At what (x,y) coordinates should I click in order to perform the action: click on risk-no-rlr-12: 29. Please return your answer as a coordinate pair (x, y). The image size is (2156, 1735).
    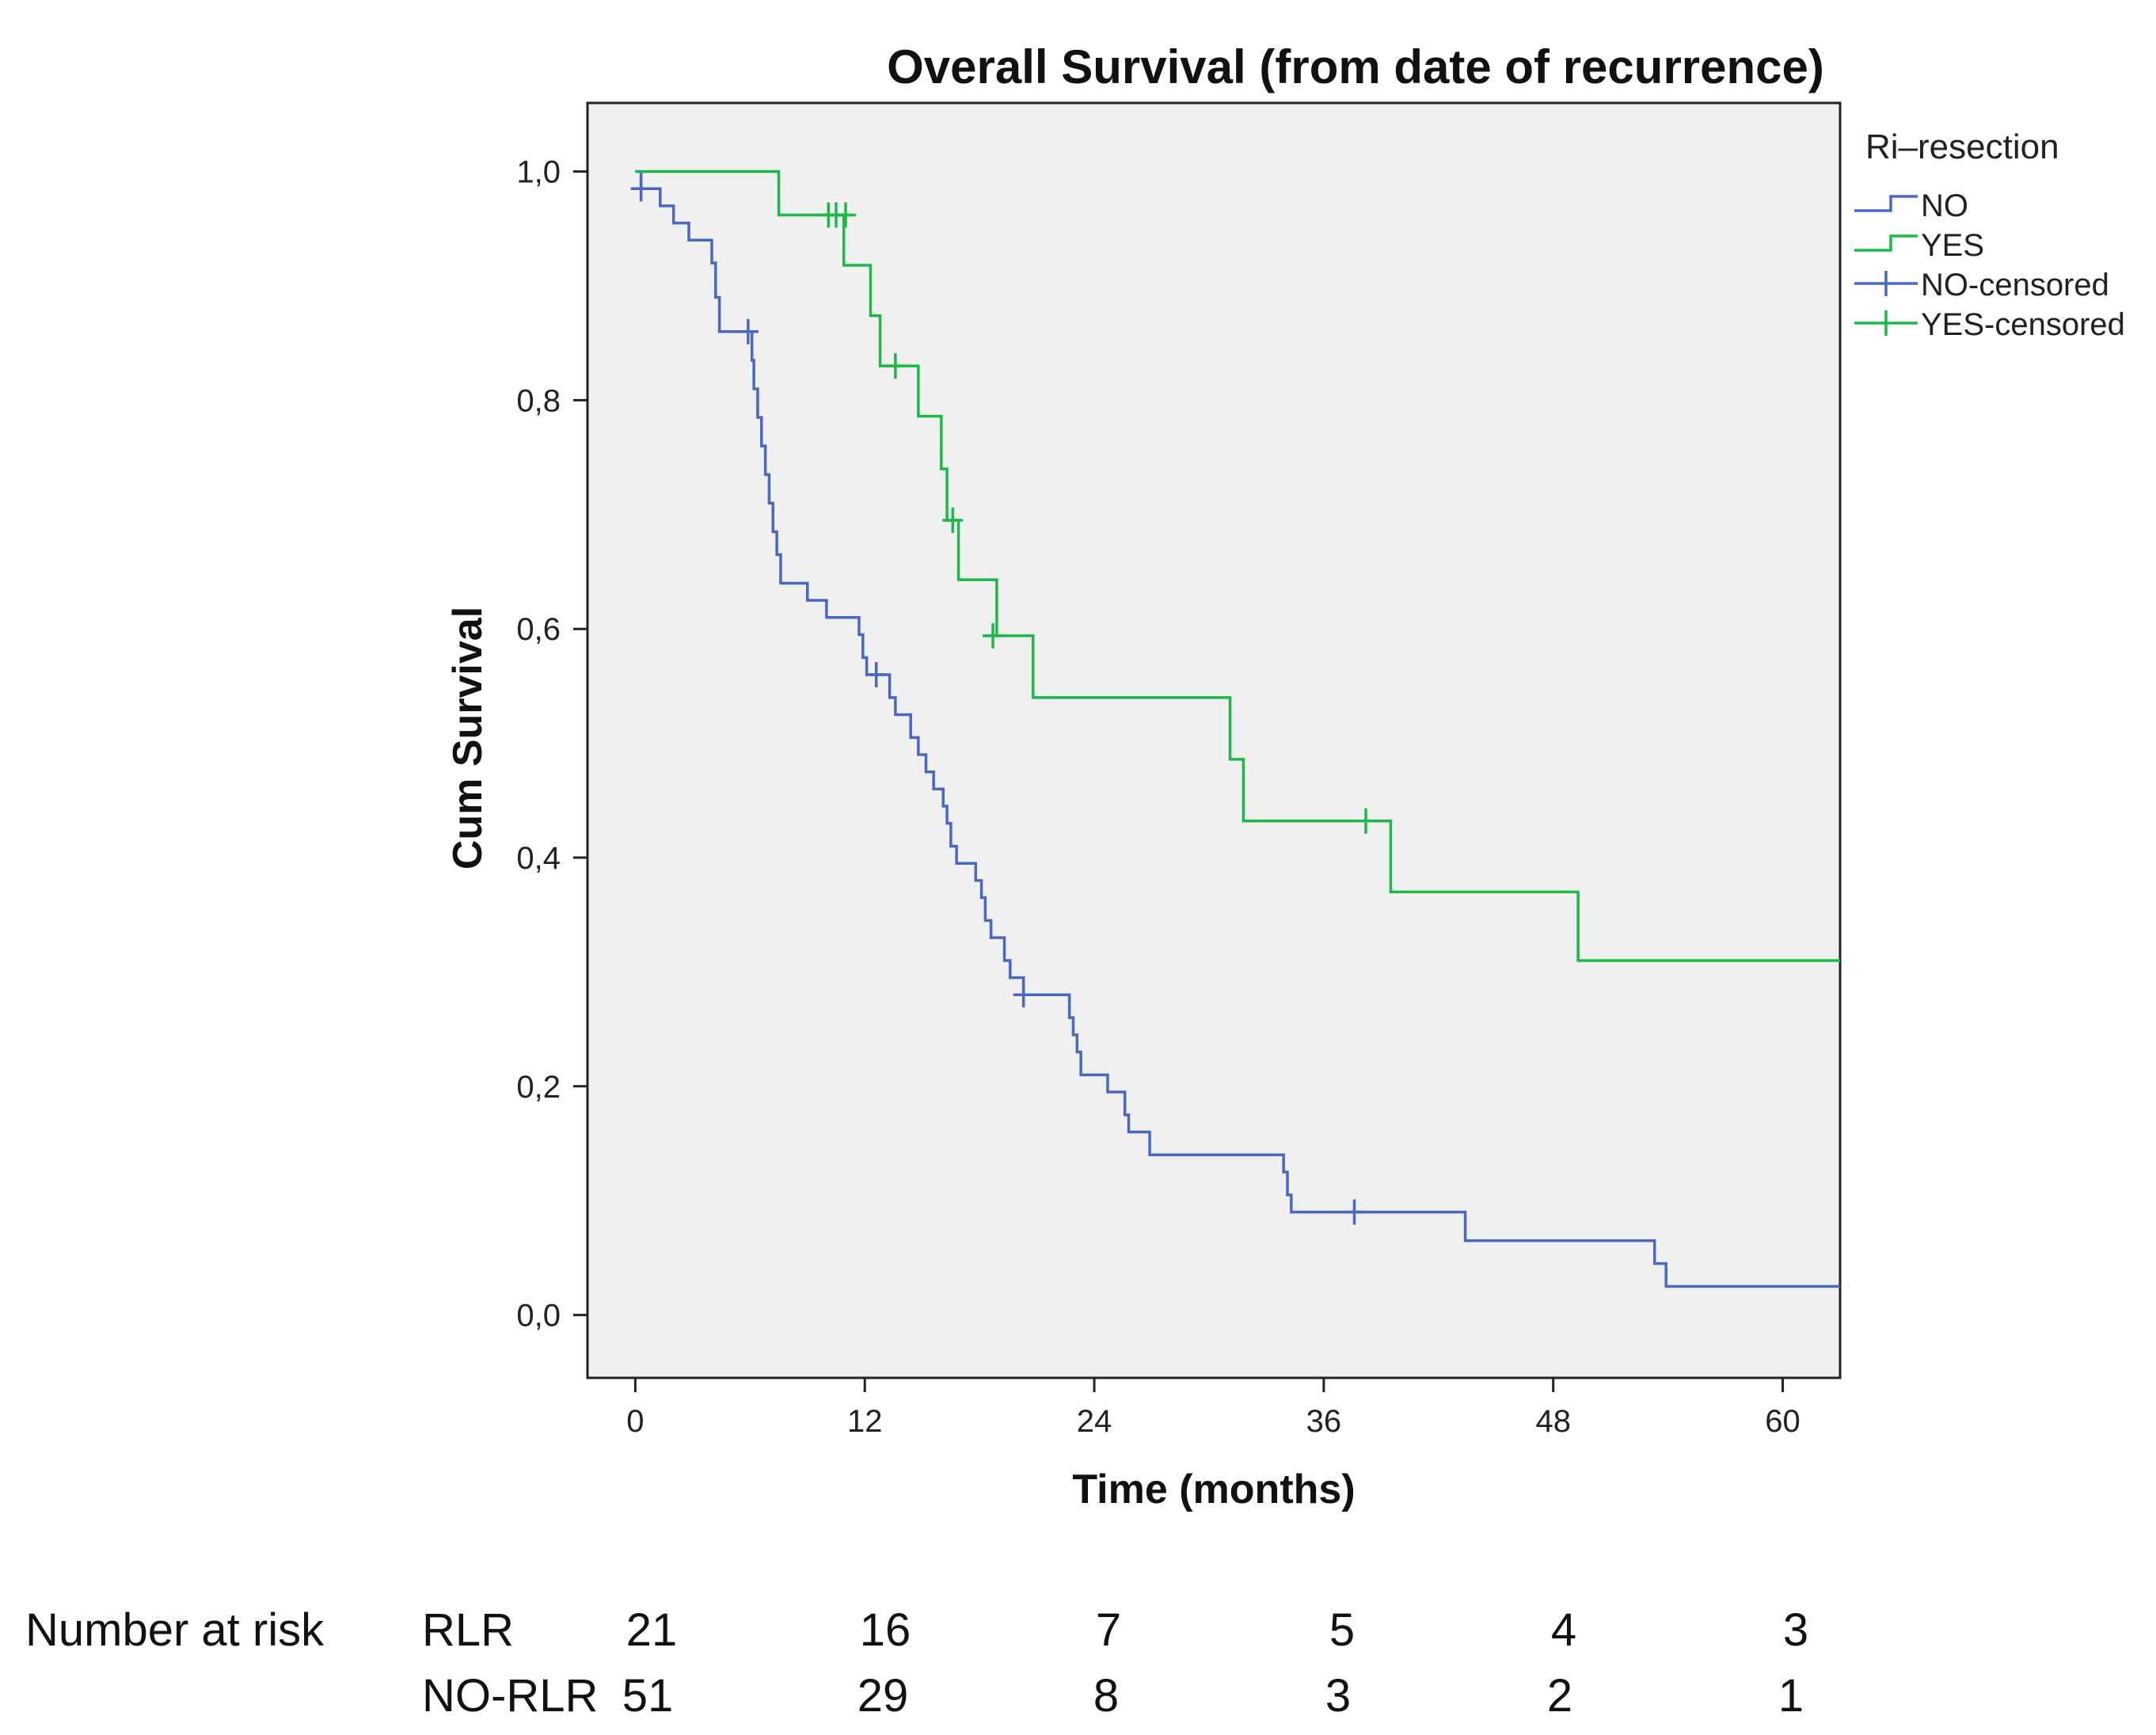
    Looking at the image, I should click on (883, 1696).